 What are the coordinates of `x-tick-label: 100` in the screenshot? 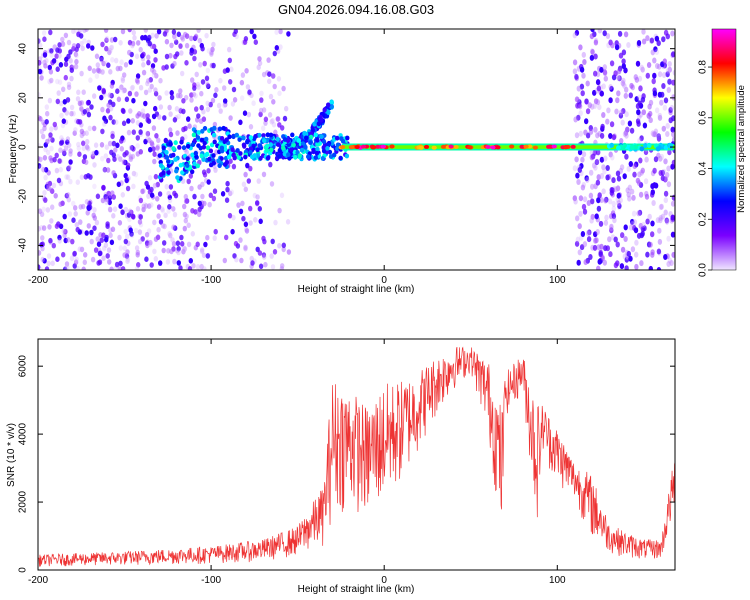 It's located at (557, 580).